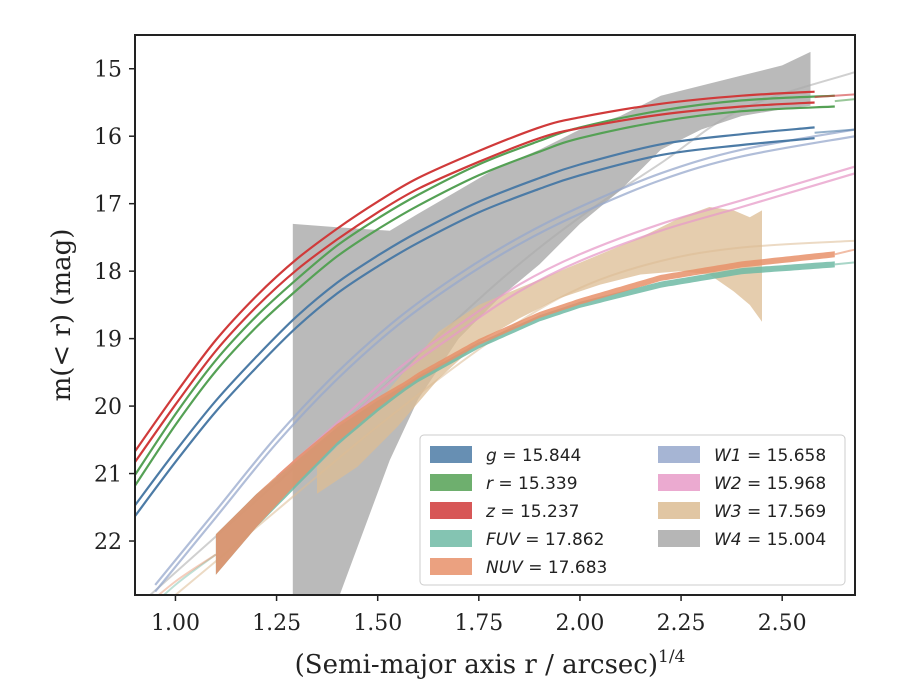 This screenshot has width=900, height=700. I want to click on legend-item-w2: W2 = 15.968, so click(742, 484).